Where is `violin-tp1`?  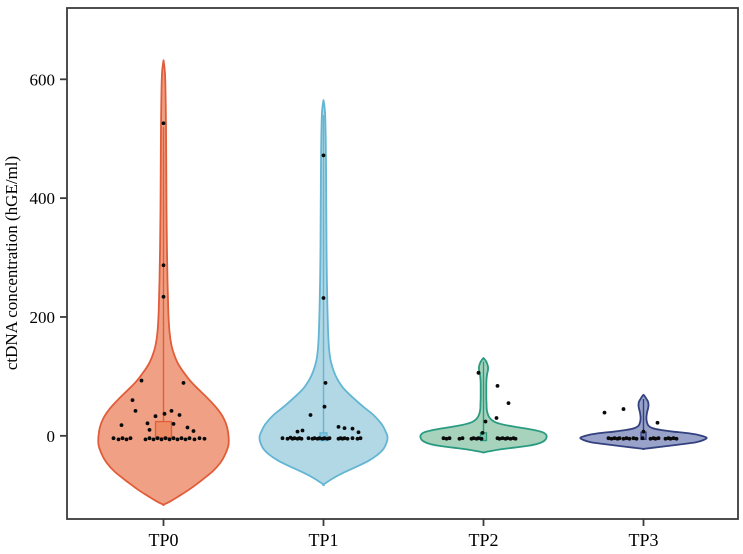 violin-tp1 is located at coordinates (323, 293).